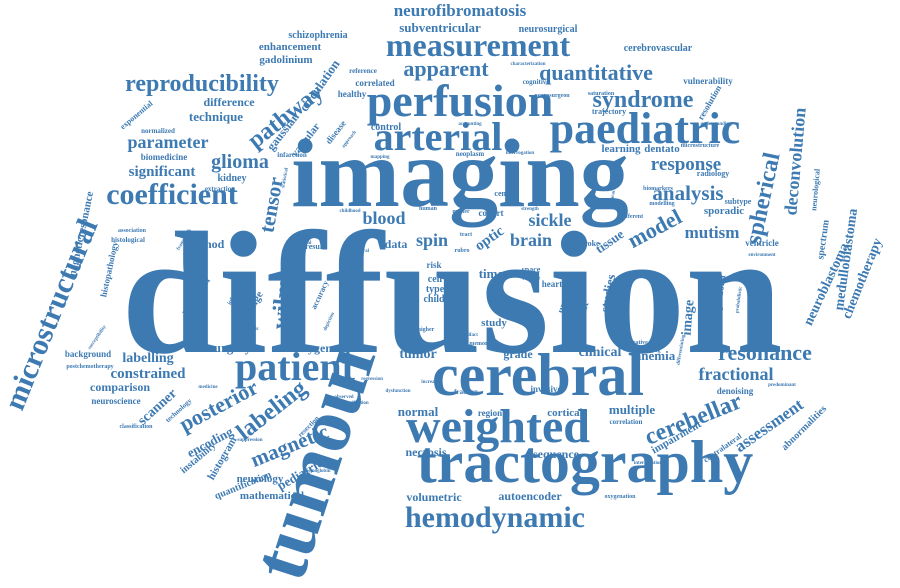 The width and height of the screenshot is (900, 588). What do you see at coordinates (374, 83) in the screenshot?
I see `word-correlated: correlated` at bounding box center [374, 83].